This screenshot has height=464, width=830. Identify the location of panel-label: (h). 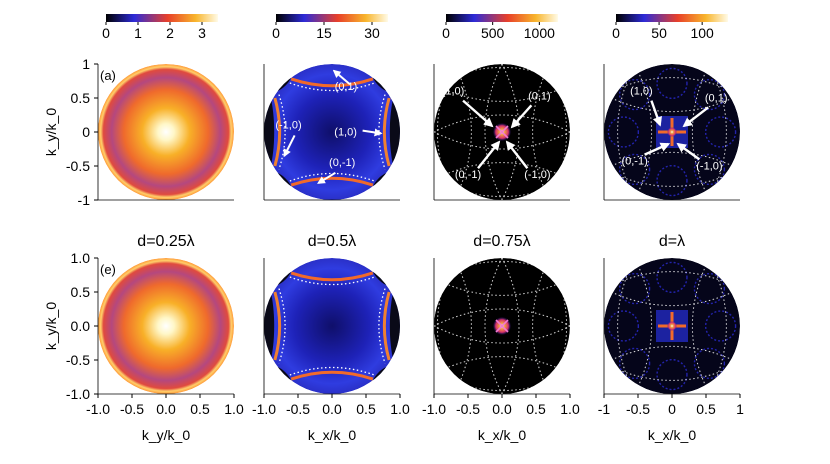
(614, 269).